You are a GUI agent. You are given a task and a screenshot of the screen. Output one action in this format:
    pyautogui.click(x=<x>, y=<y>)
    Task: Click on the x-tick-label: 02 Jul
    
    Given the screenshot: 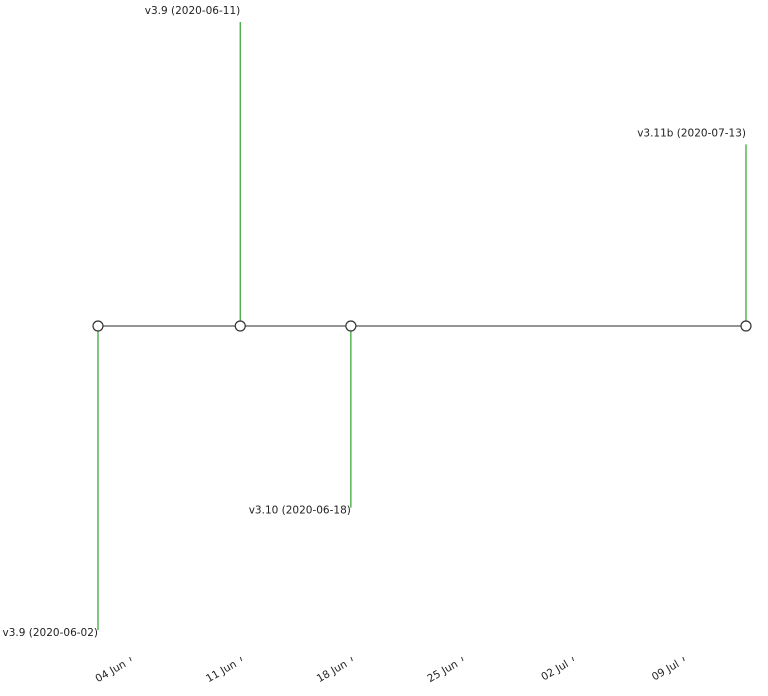 What is the action you would take?
    pyautogui.click(x=554, y=670)
    